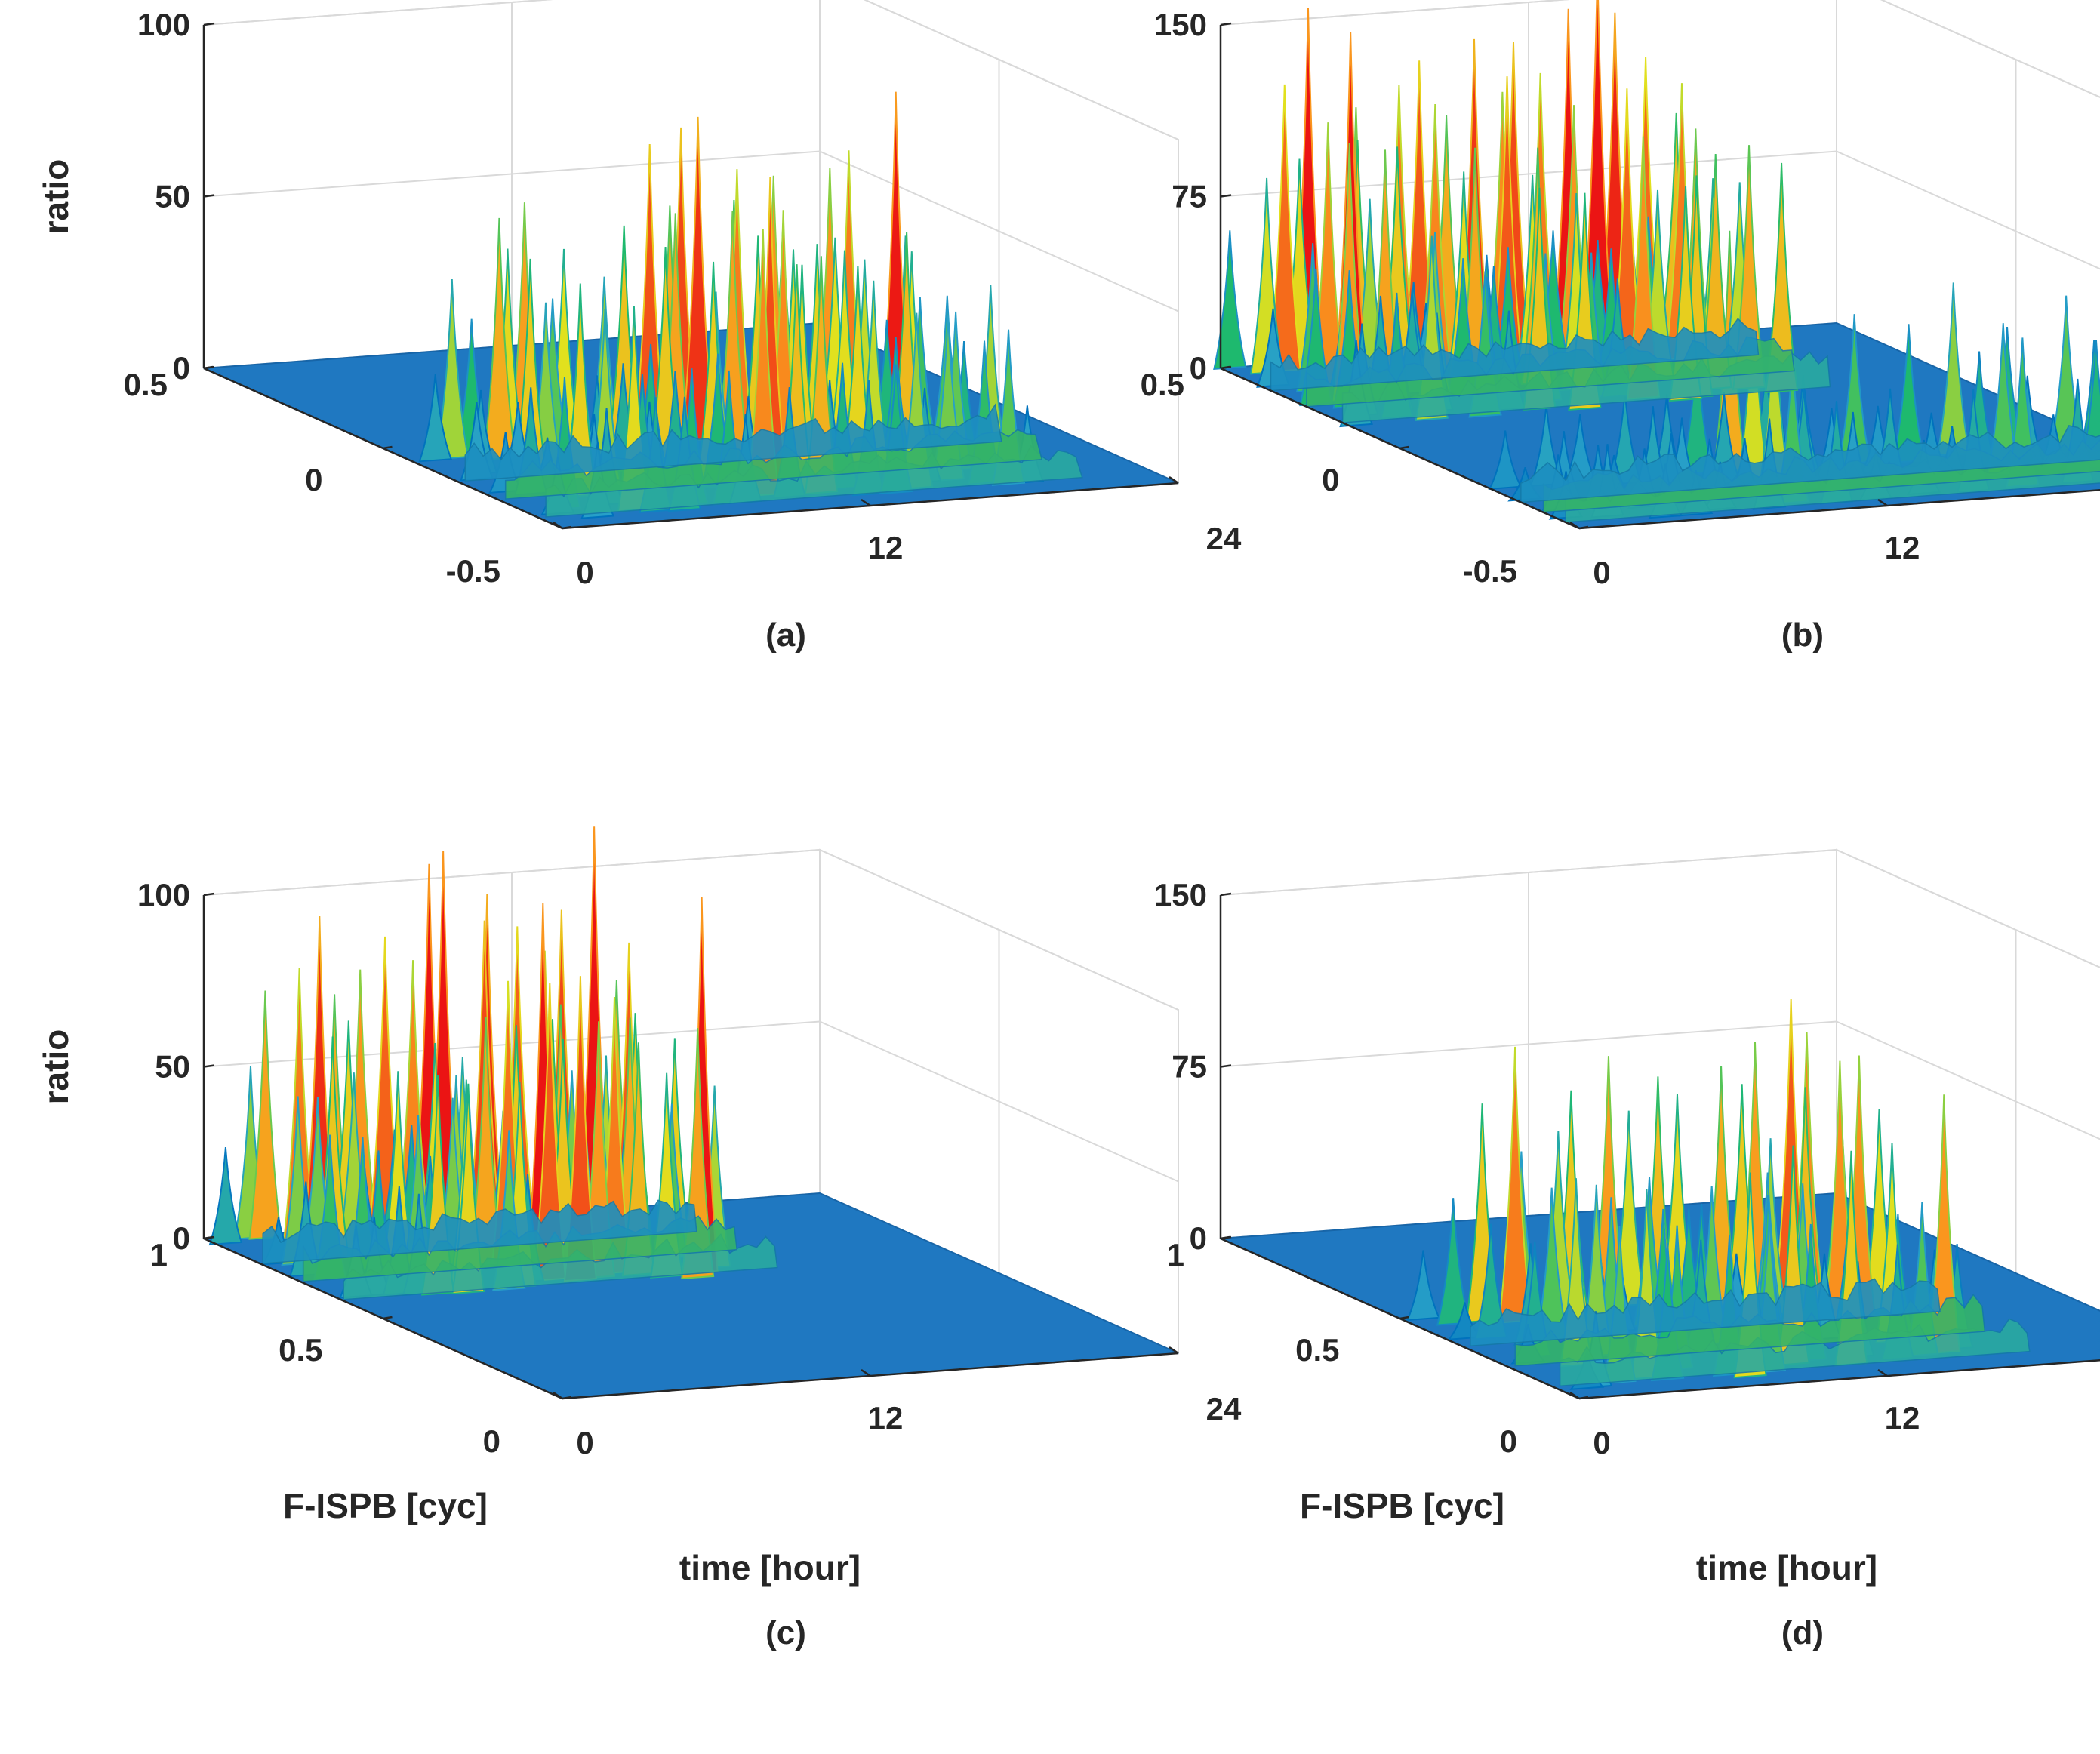 The height and width of the screenshot is (1754, 2100). I want to click on panel-caption: (b), so click(1802, 635).